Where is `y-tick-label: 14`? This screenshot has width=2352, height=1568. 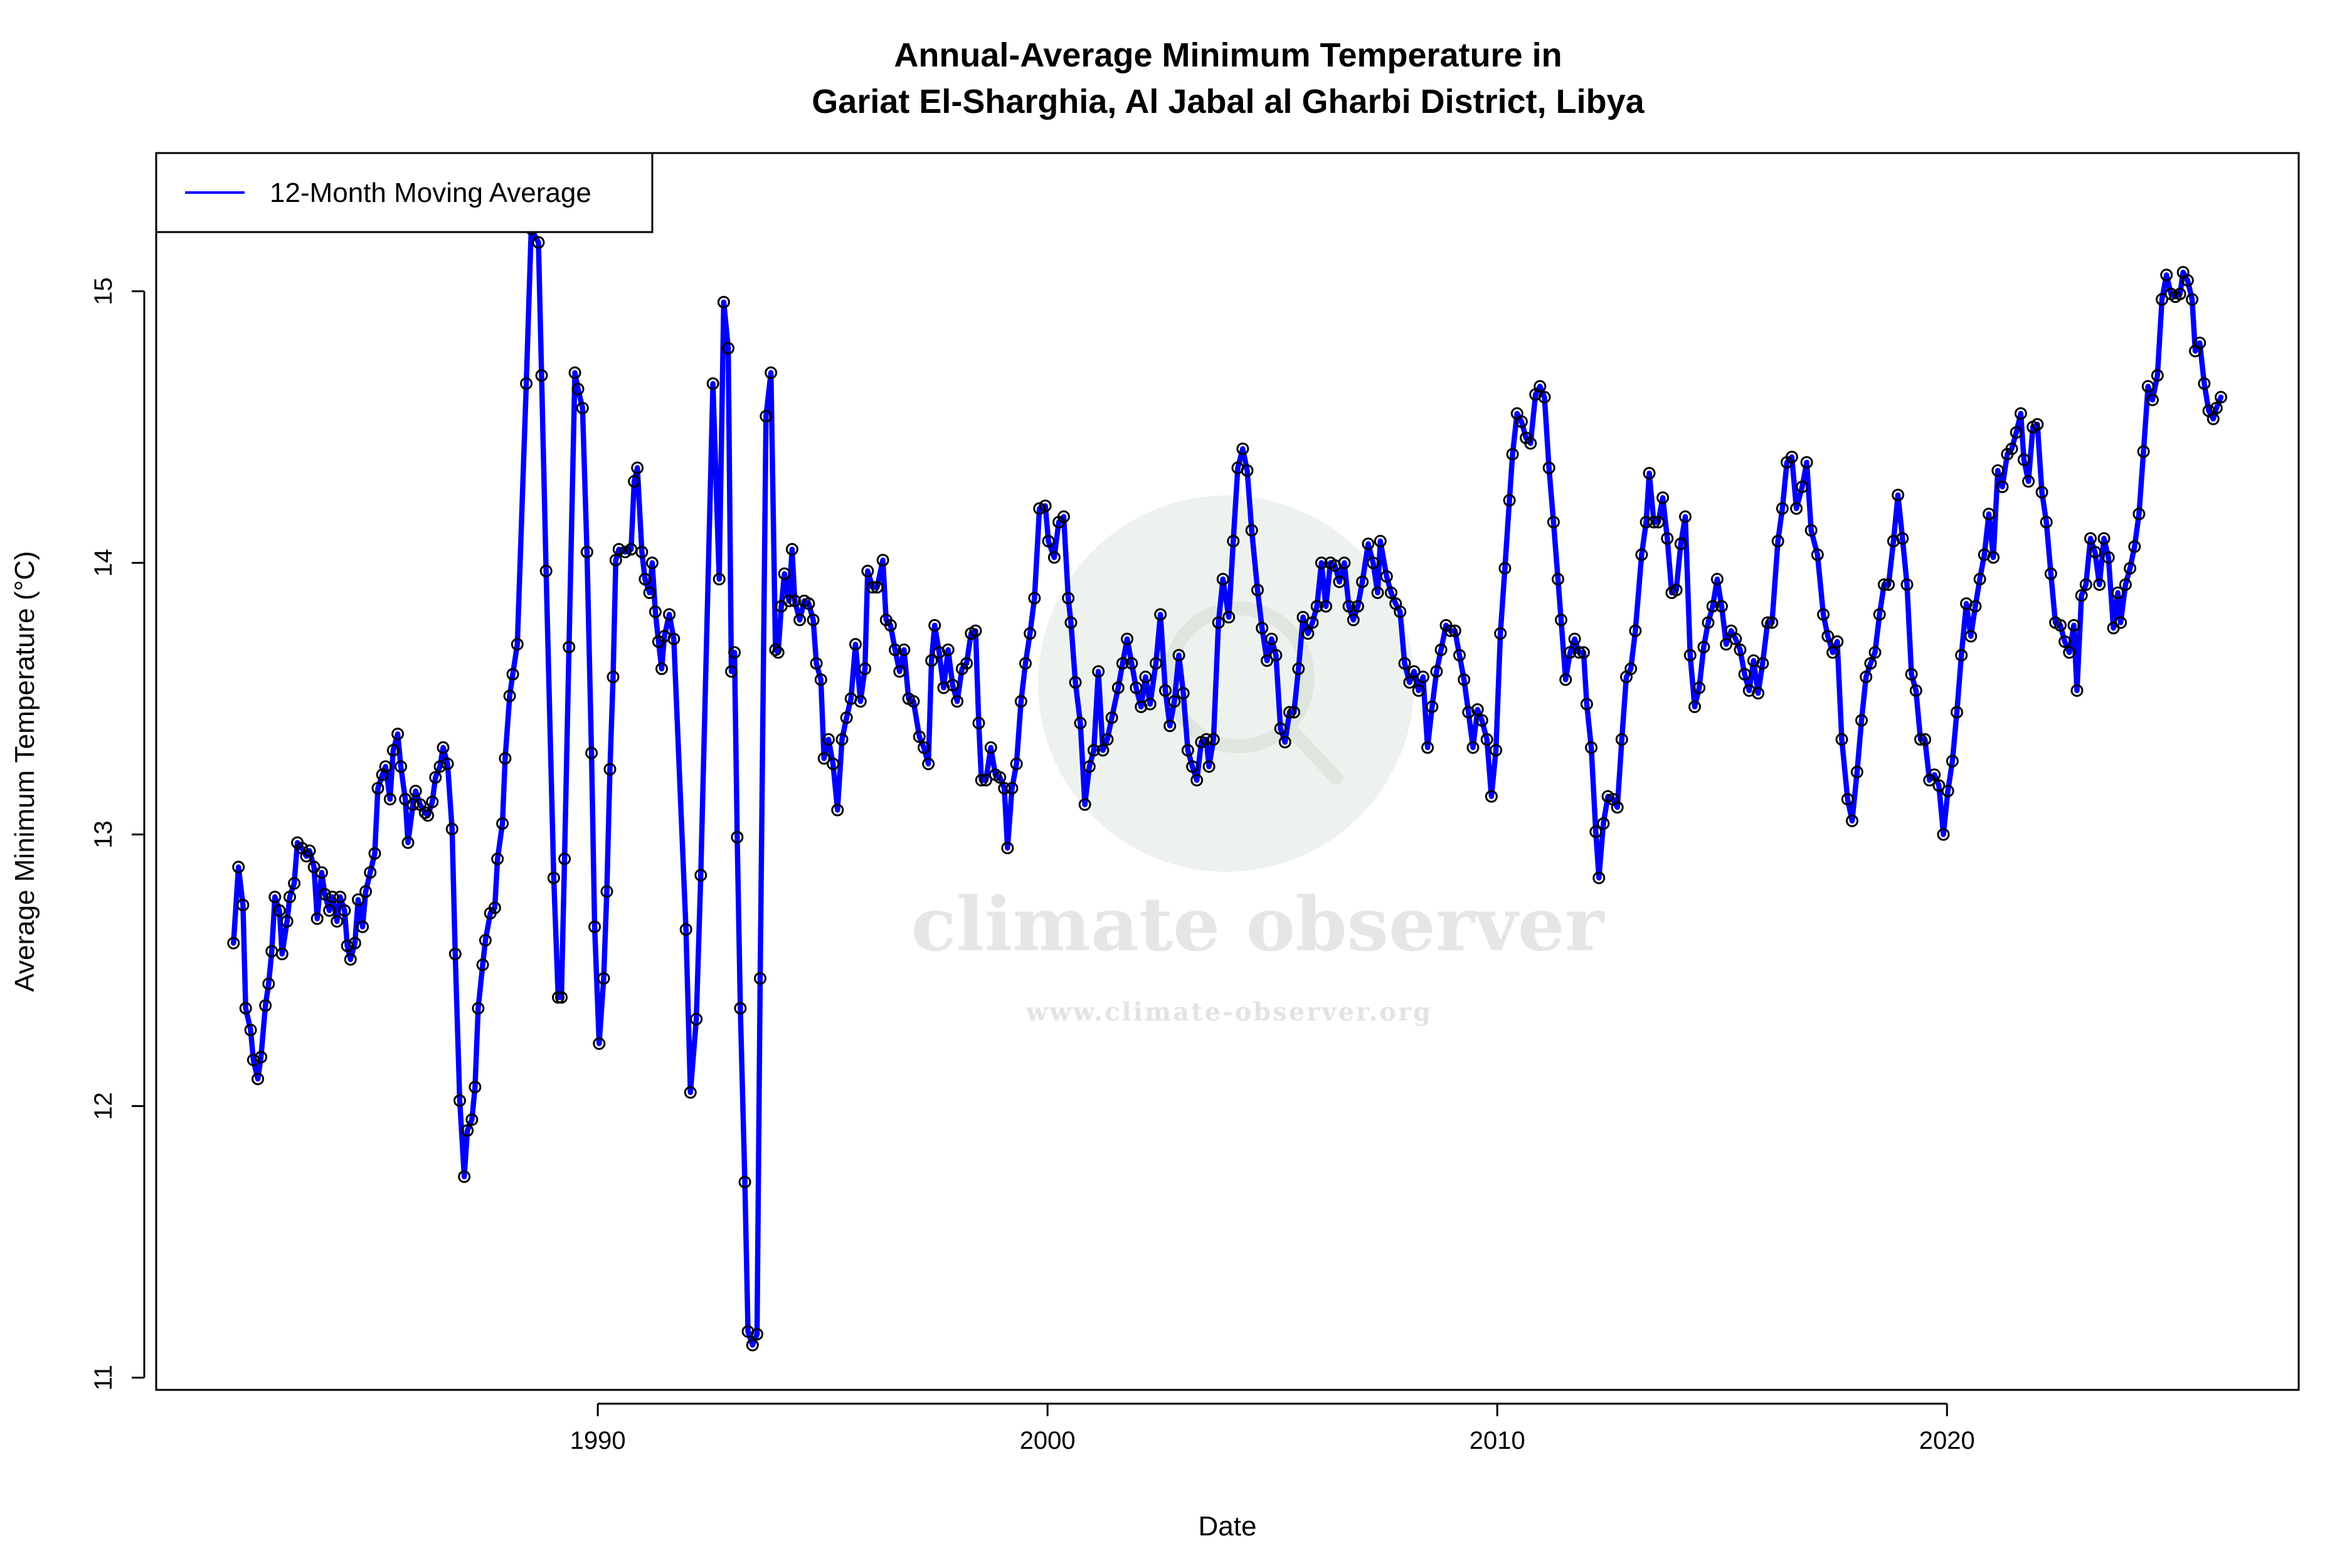 y-tick-label: 14 is located at coordinates (103, 563).